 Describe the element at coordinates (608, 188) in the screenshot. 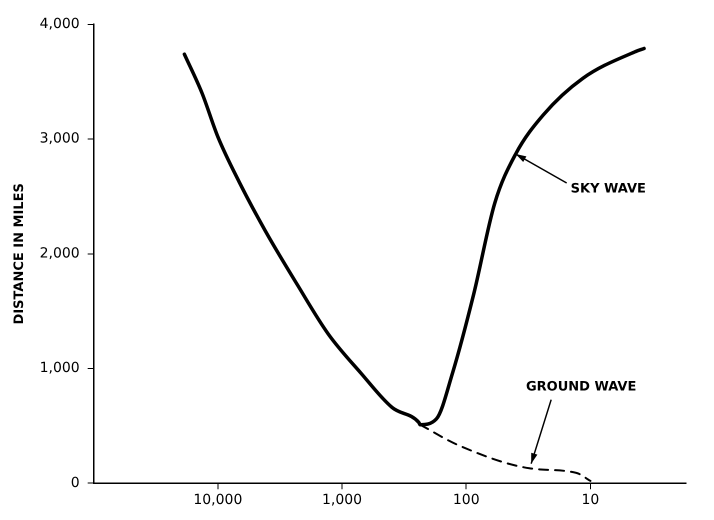

I see `annotation: SKY WAVE` at that location.